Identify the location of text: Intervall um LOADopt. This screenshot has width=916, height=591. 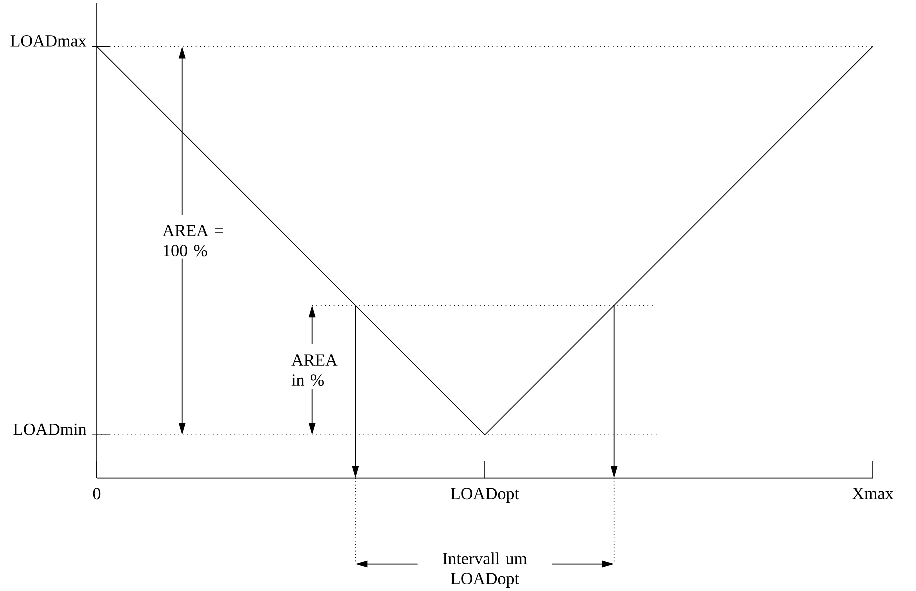
(485, 570).